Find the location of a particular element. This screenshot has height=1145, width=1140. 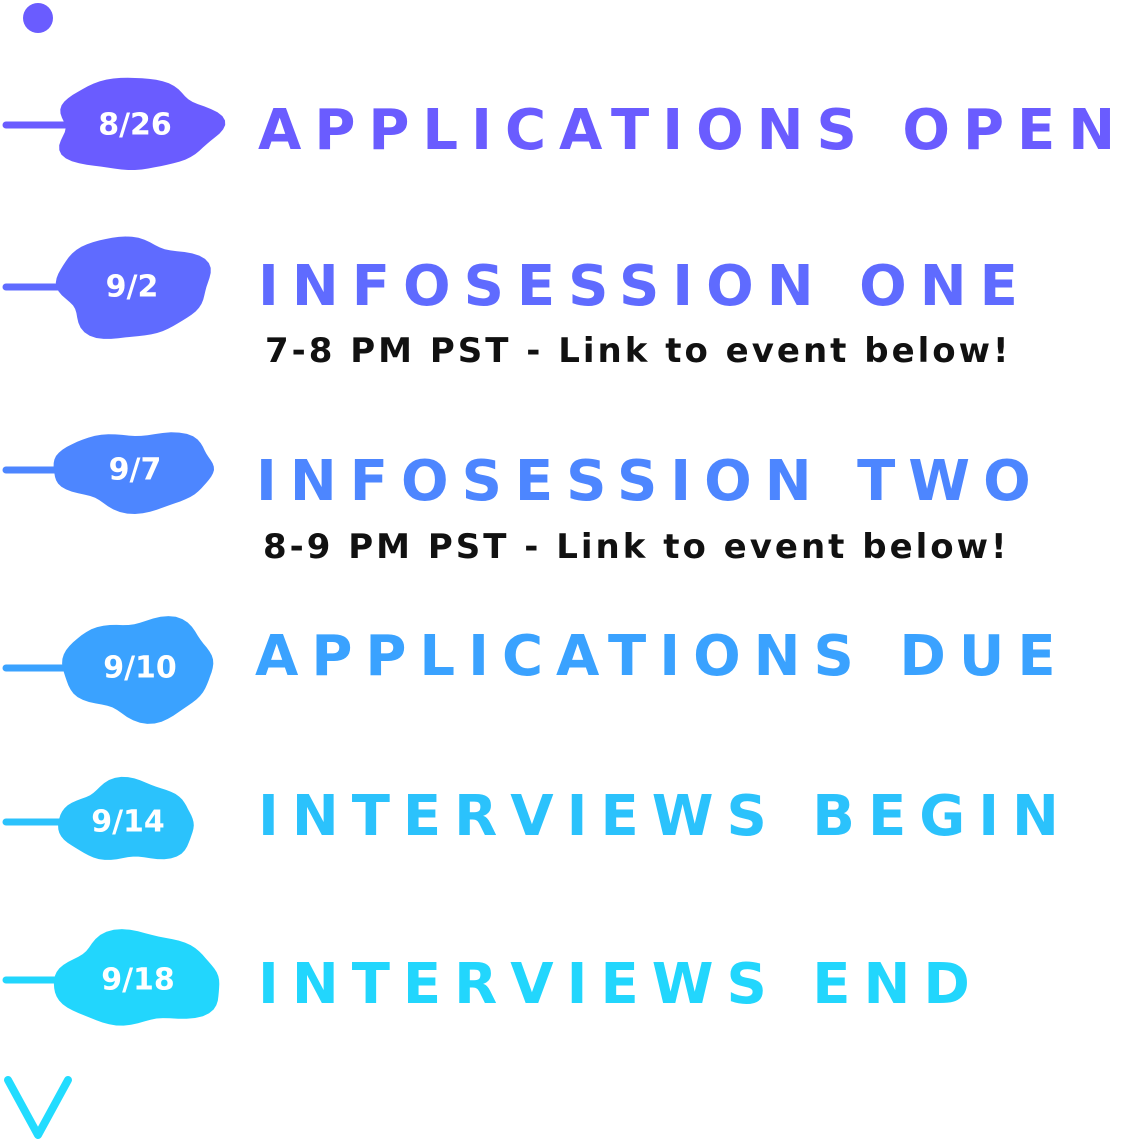

date-label: 9/14 is located at coordinates (128, 822).